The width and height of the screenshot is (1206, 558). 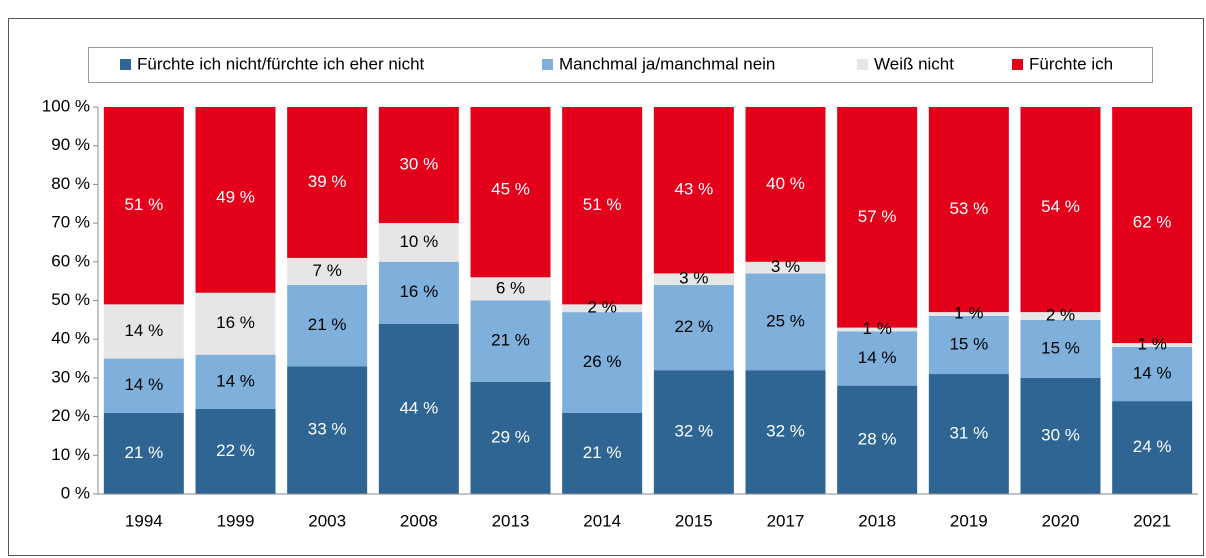 I want to click on x-tick-label: 2017, so click(x=786, y=520).